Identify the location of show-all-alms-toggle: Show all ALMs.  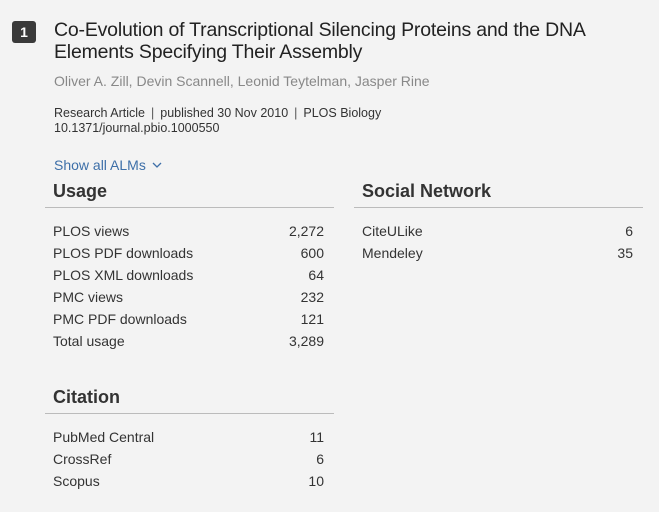
(108, 165).